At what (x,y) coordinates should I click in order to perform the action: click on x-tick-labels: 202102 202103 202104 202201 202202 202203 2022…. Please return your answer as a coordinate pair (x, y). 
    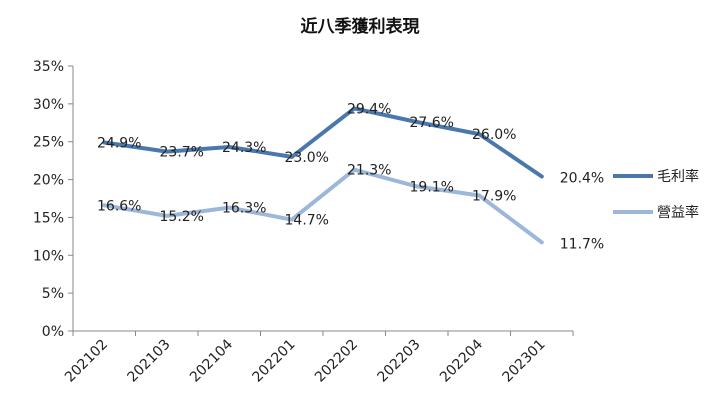
    Looking at the image, I should click on (318, 358).